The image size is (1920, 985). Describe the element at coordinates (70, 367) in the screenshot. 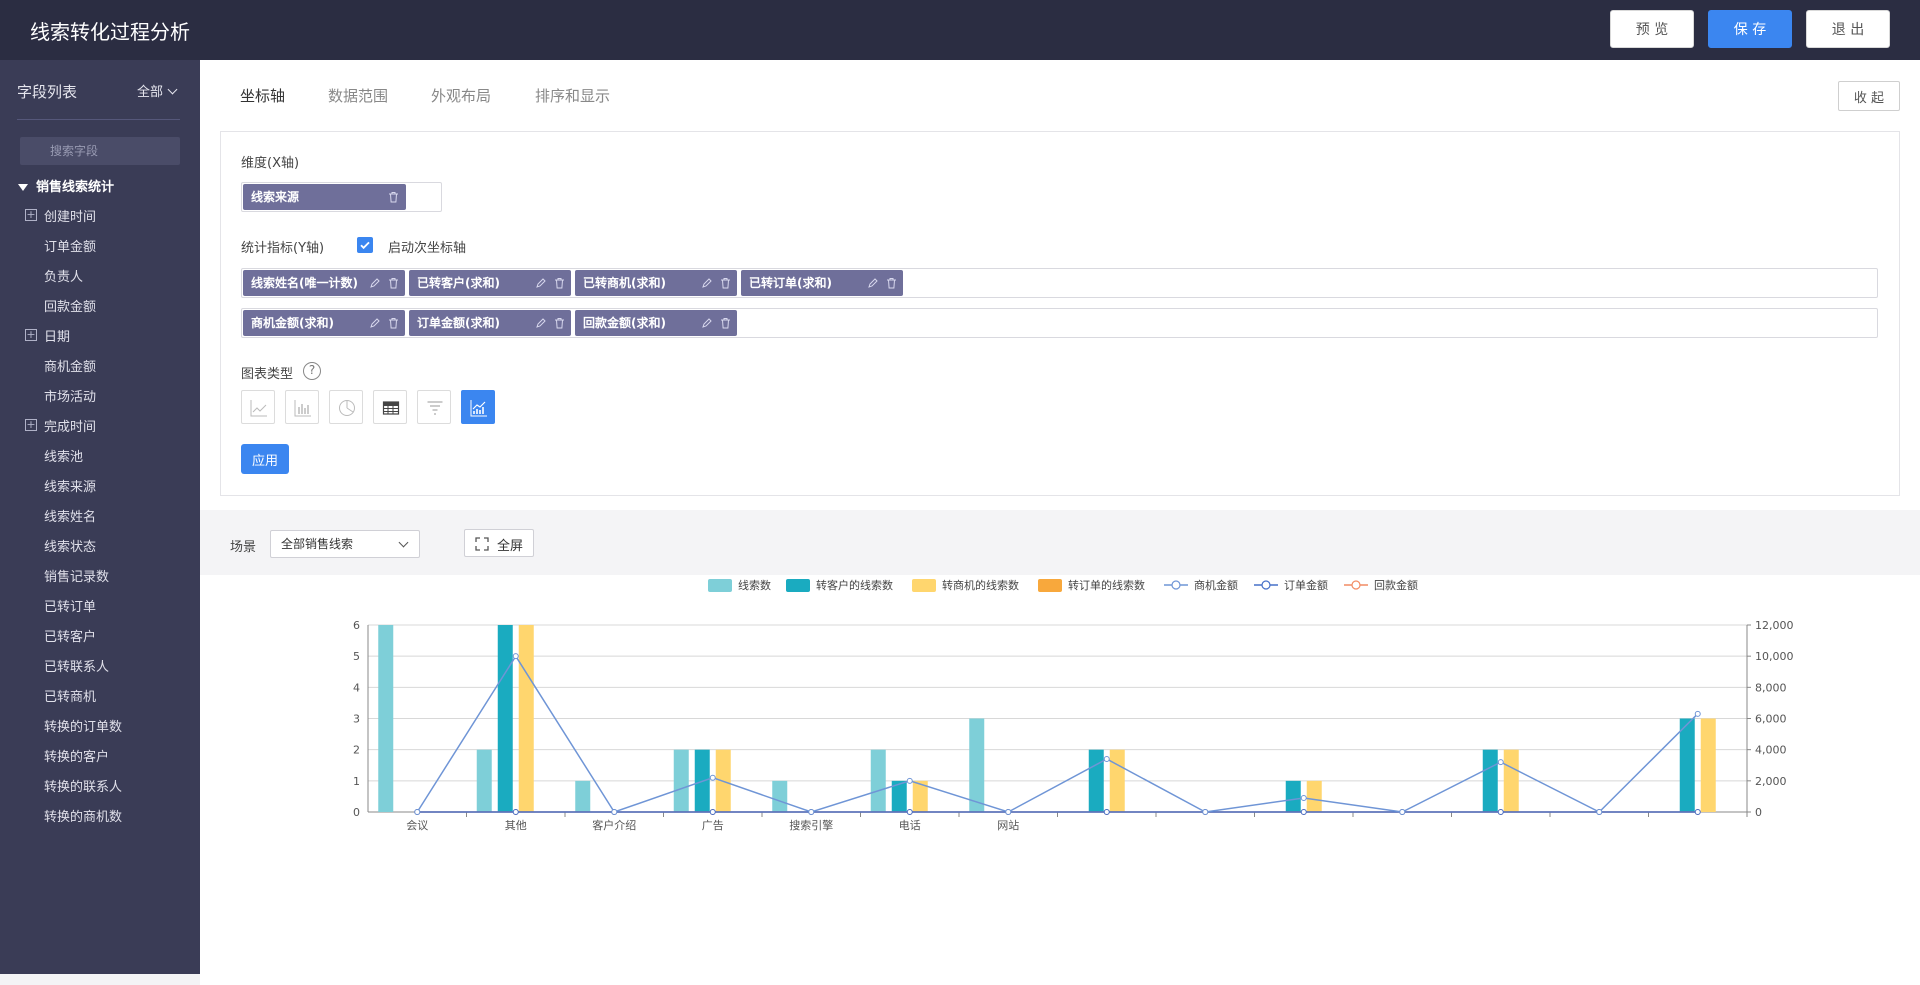

I see `sidebar-field-item: 商机金额` at that location.